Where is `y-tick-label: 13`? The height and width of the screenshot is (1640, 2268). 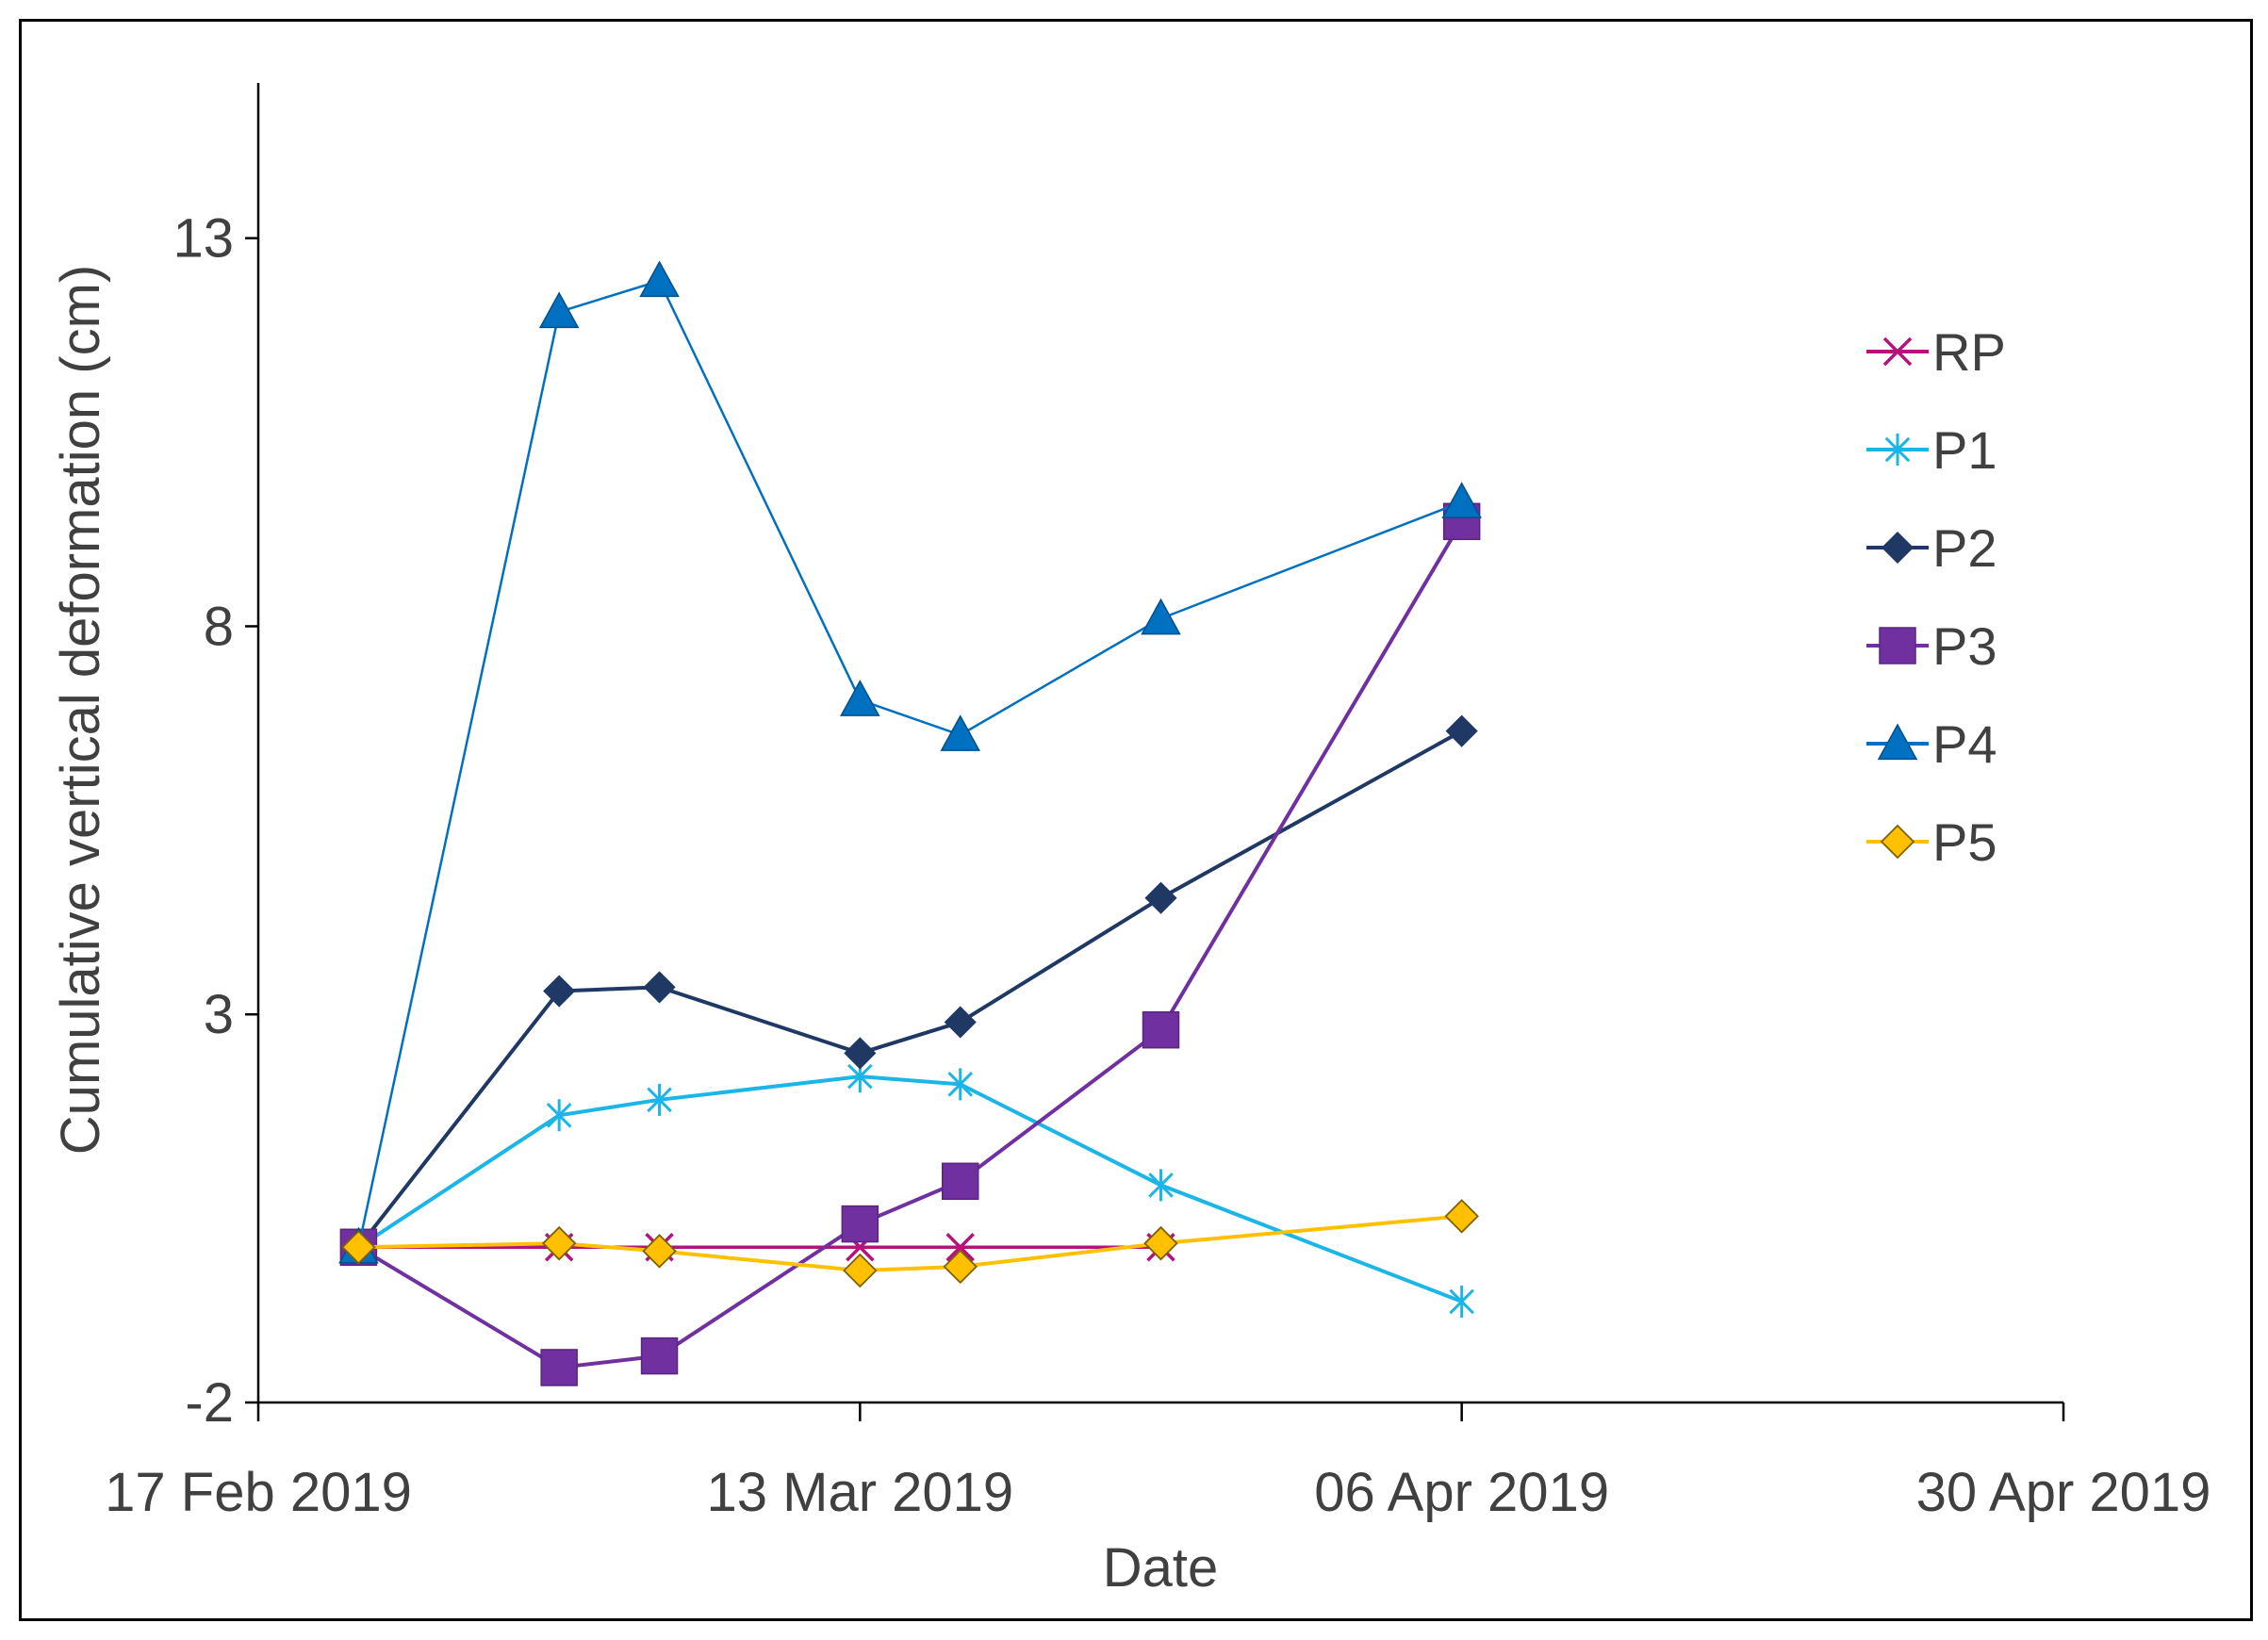
y-tick-label: 13 is located at coordinates (203, 239).